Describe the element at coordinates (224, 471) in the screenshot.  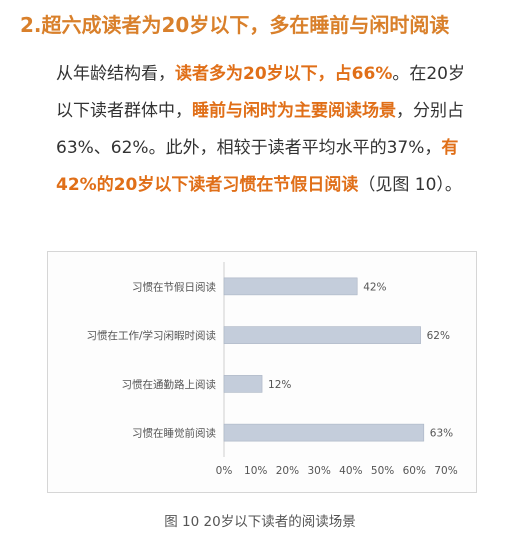
I see `x-tick-label: 0%` at that location.